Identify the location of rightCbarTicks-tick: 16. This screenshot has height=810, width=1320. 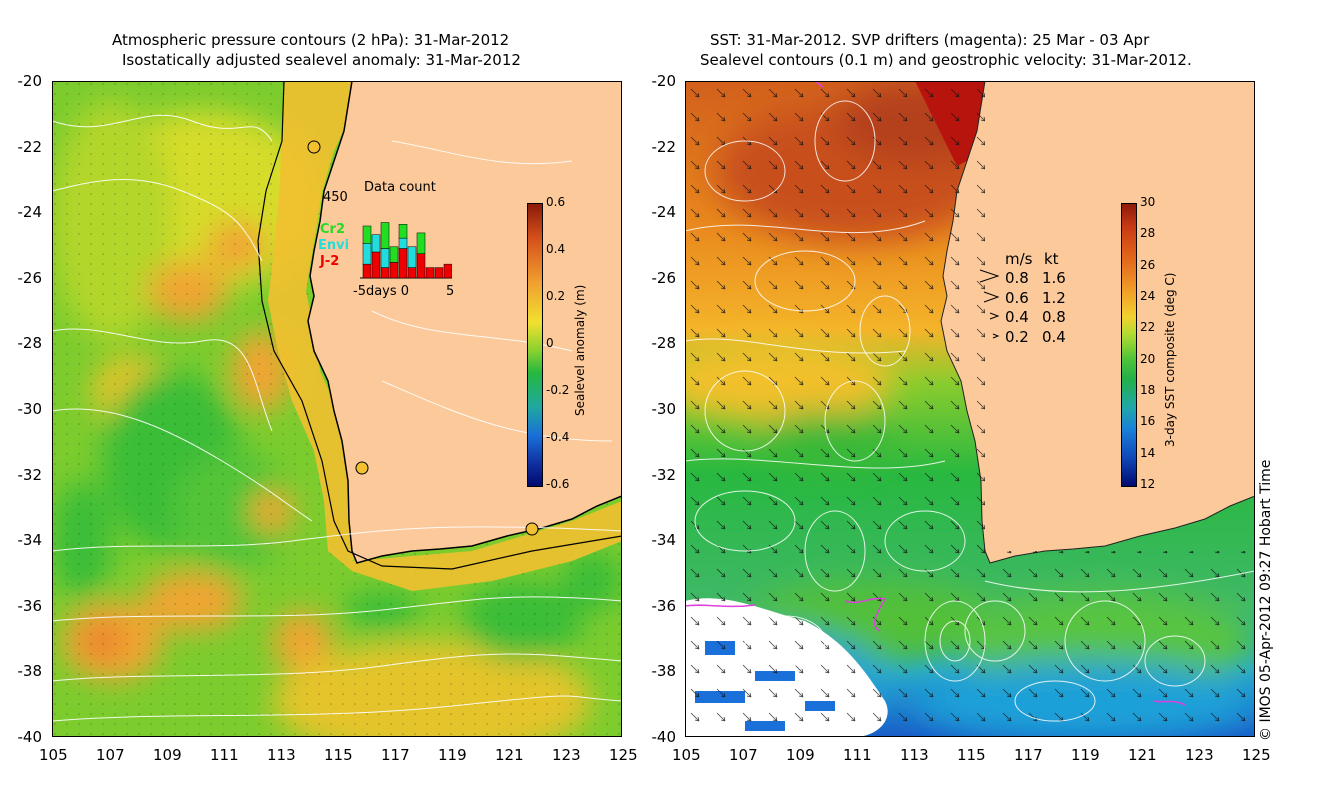
(1148, 421).